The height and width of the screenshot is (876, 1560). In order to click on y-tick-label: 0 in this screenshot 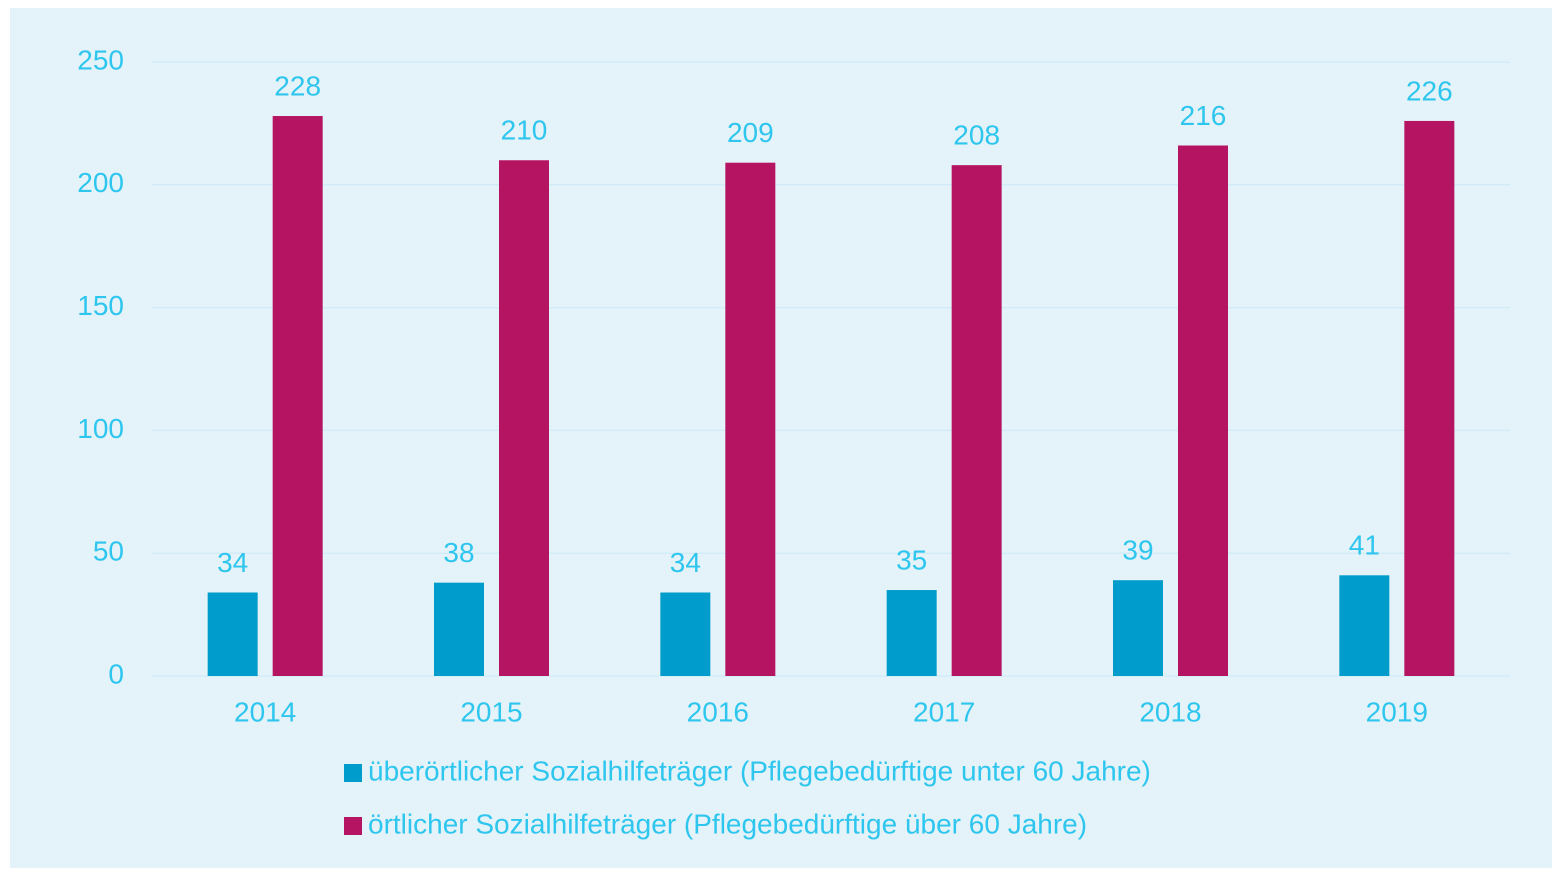, I will do `click(116, 673)`.